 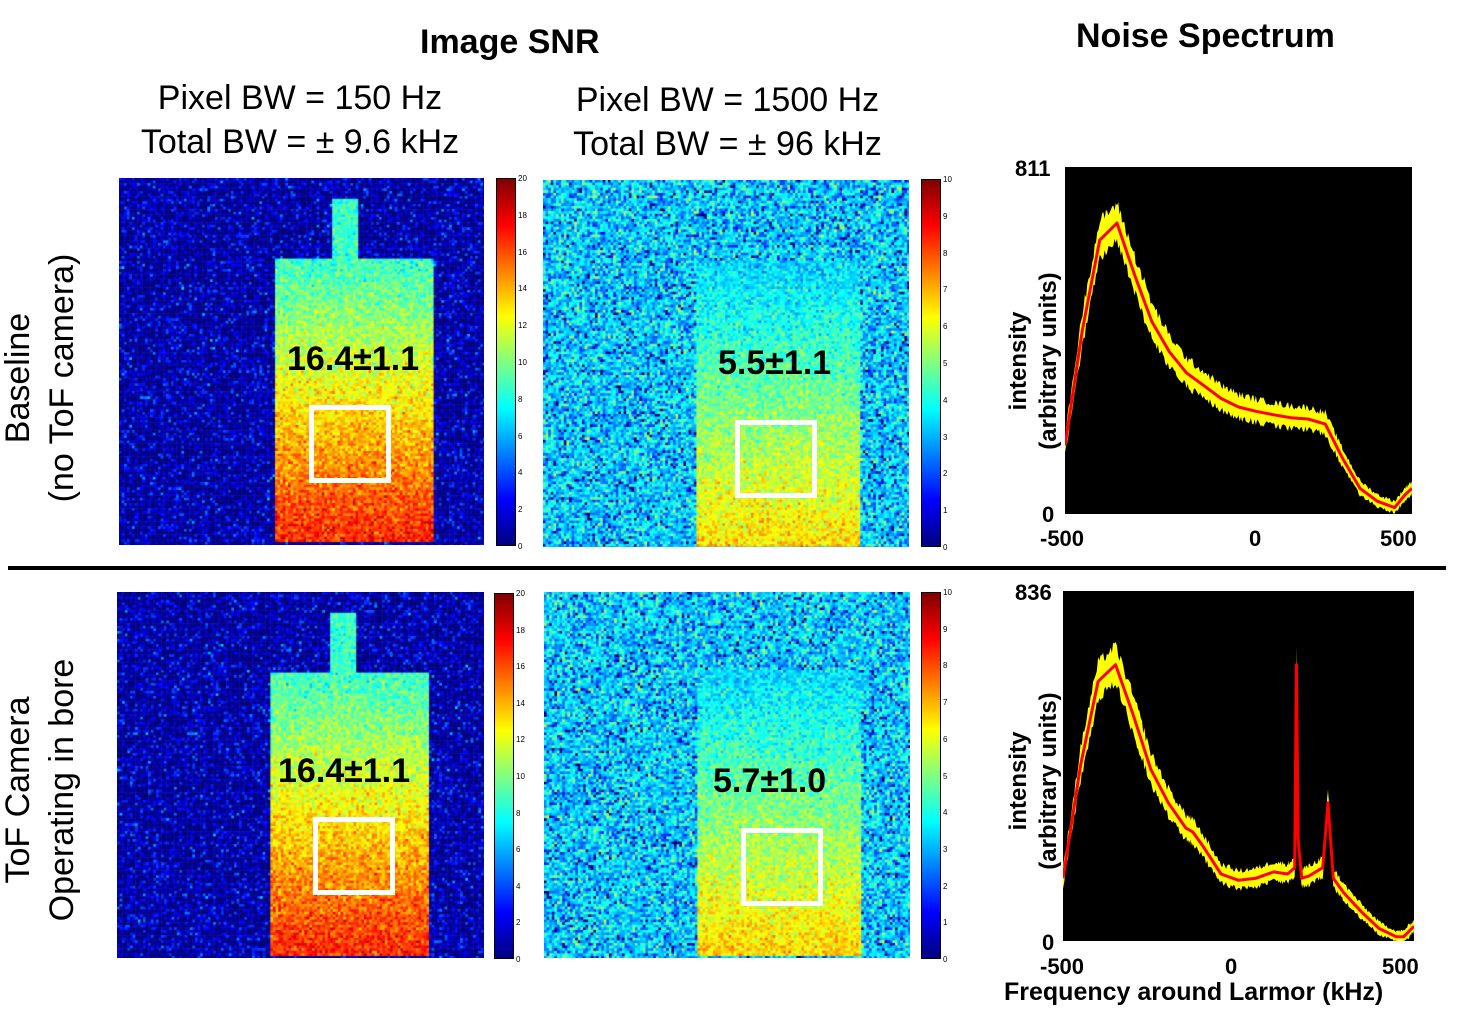 What do you see at coordinates (727, 144) in the screenshot?
I see `high-total-bw: Total BW = ± 96 kHz` at bounding box center [727, 144].